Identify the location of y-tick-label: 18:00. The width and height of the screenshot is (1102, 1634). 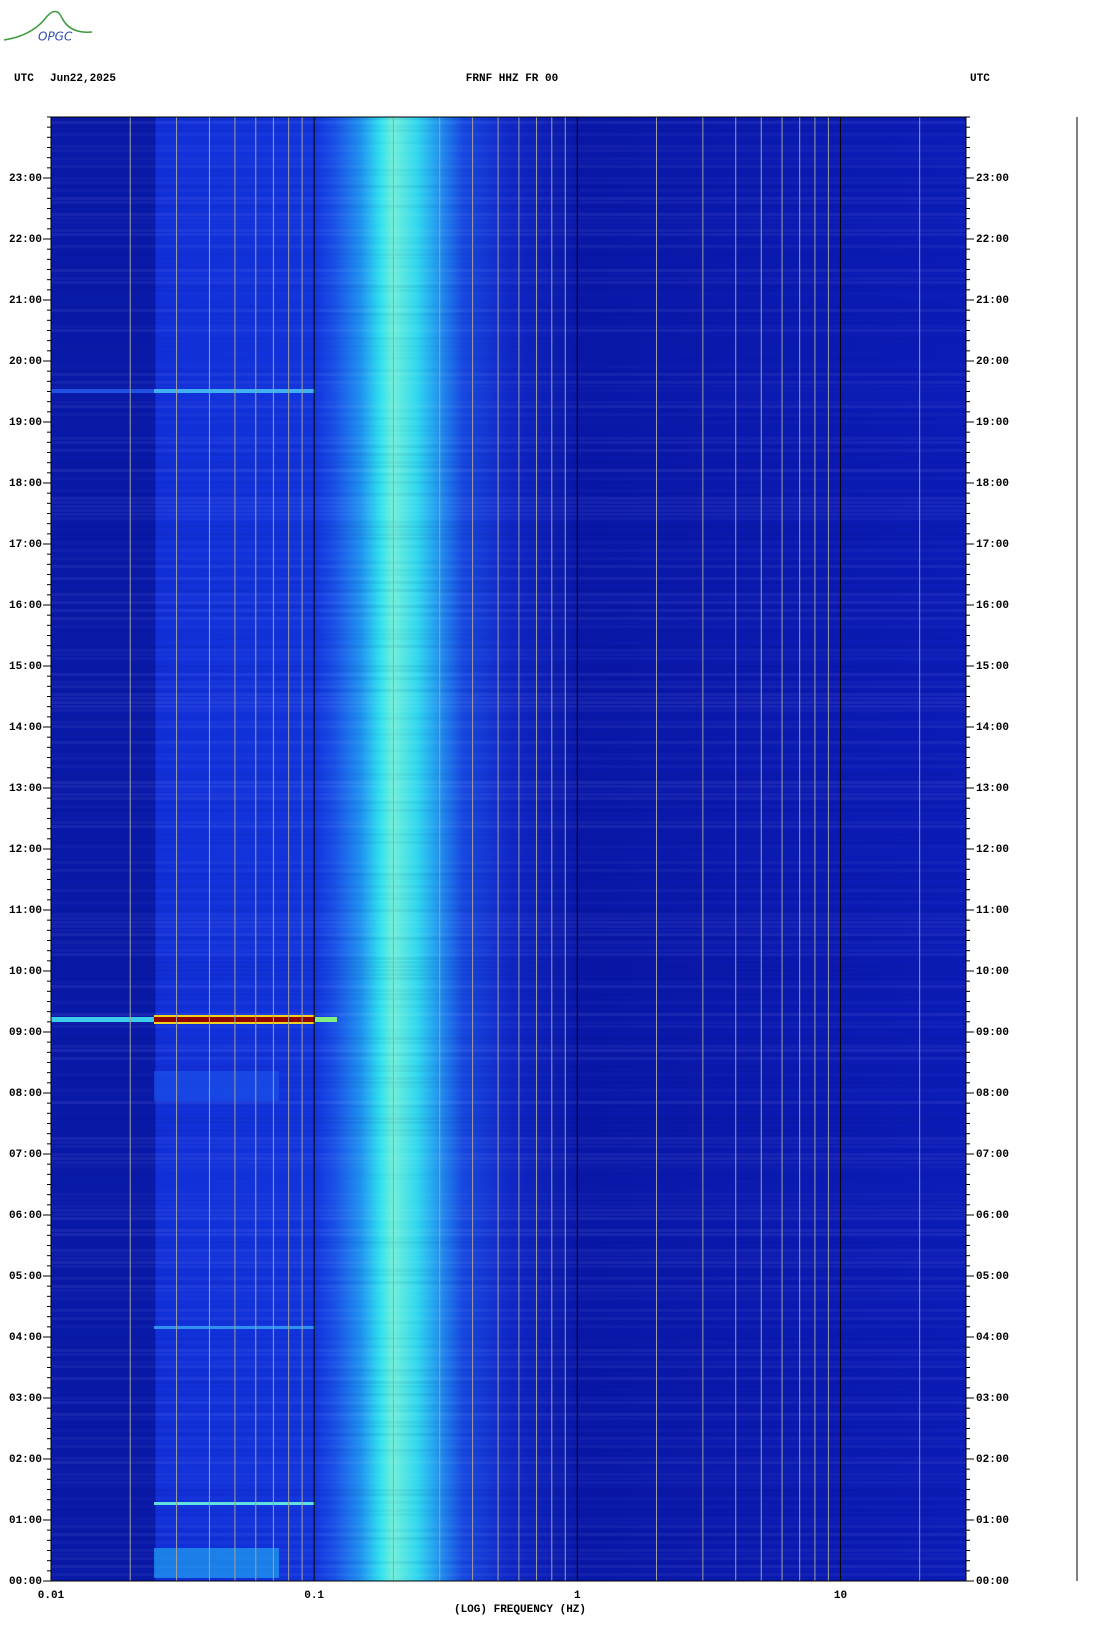
(992, 484).